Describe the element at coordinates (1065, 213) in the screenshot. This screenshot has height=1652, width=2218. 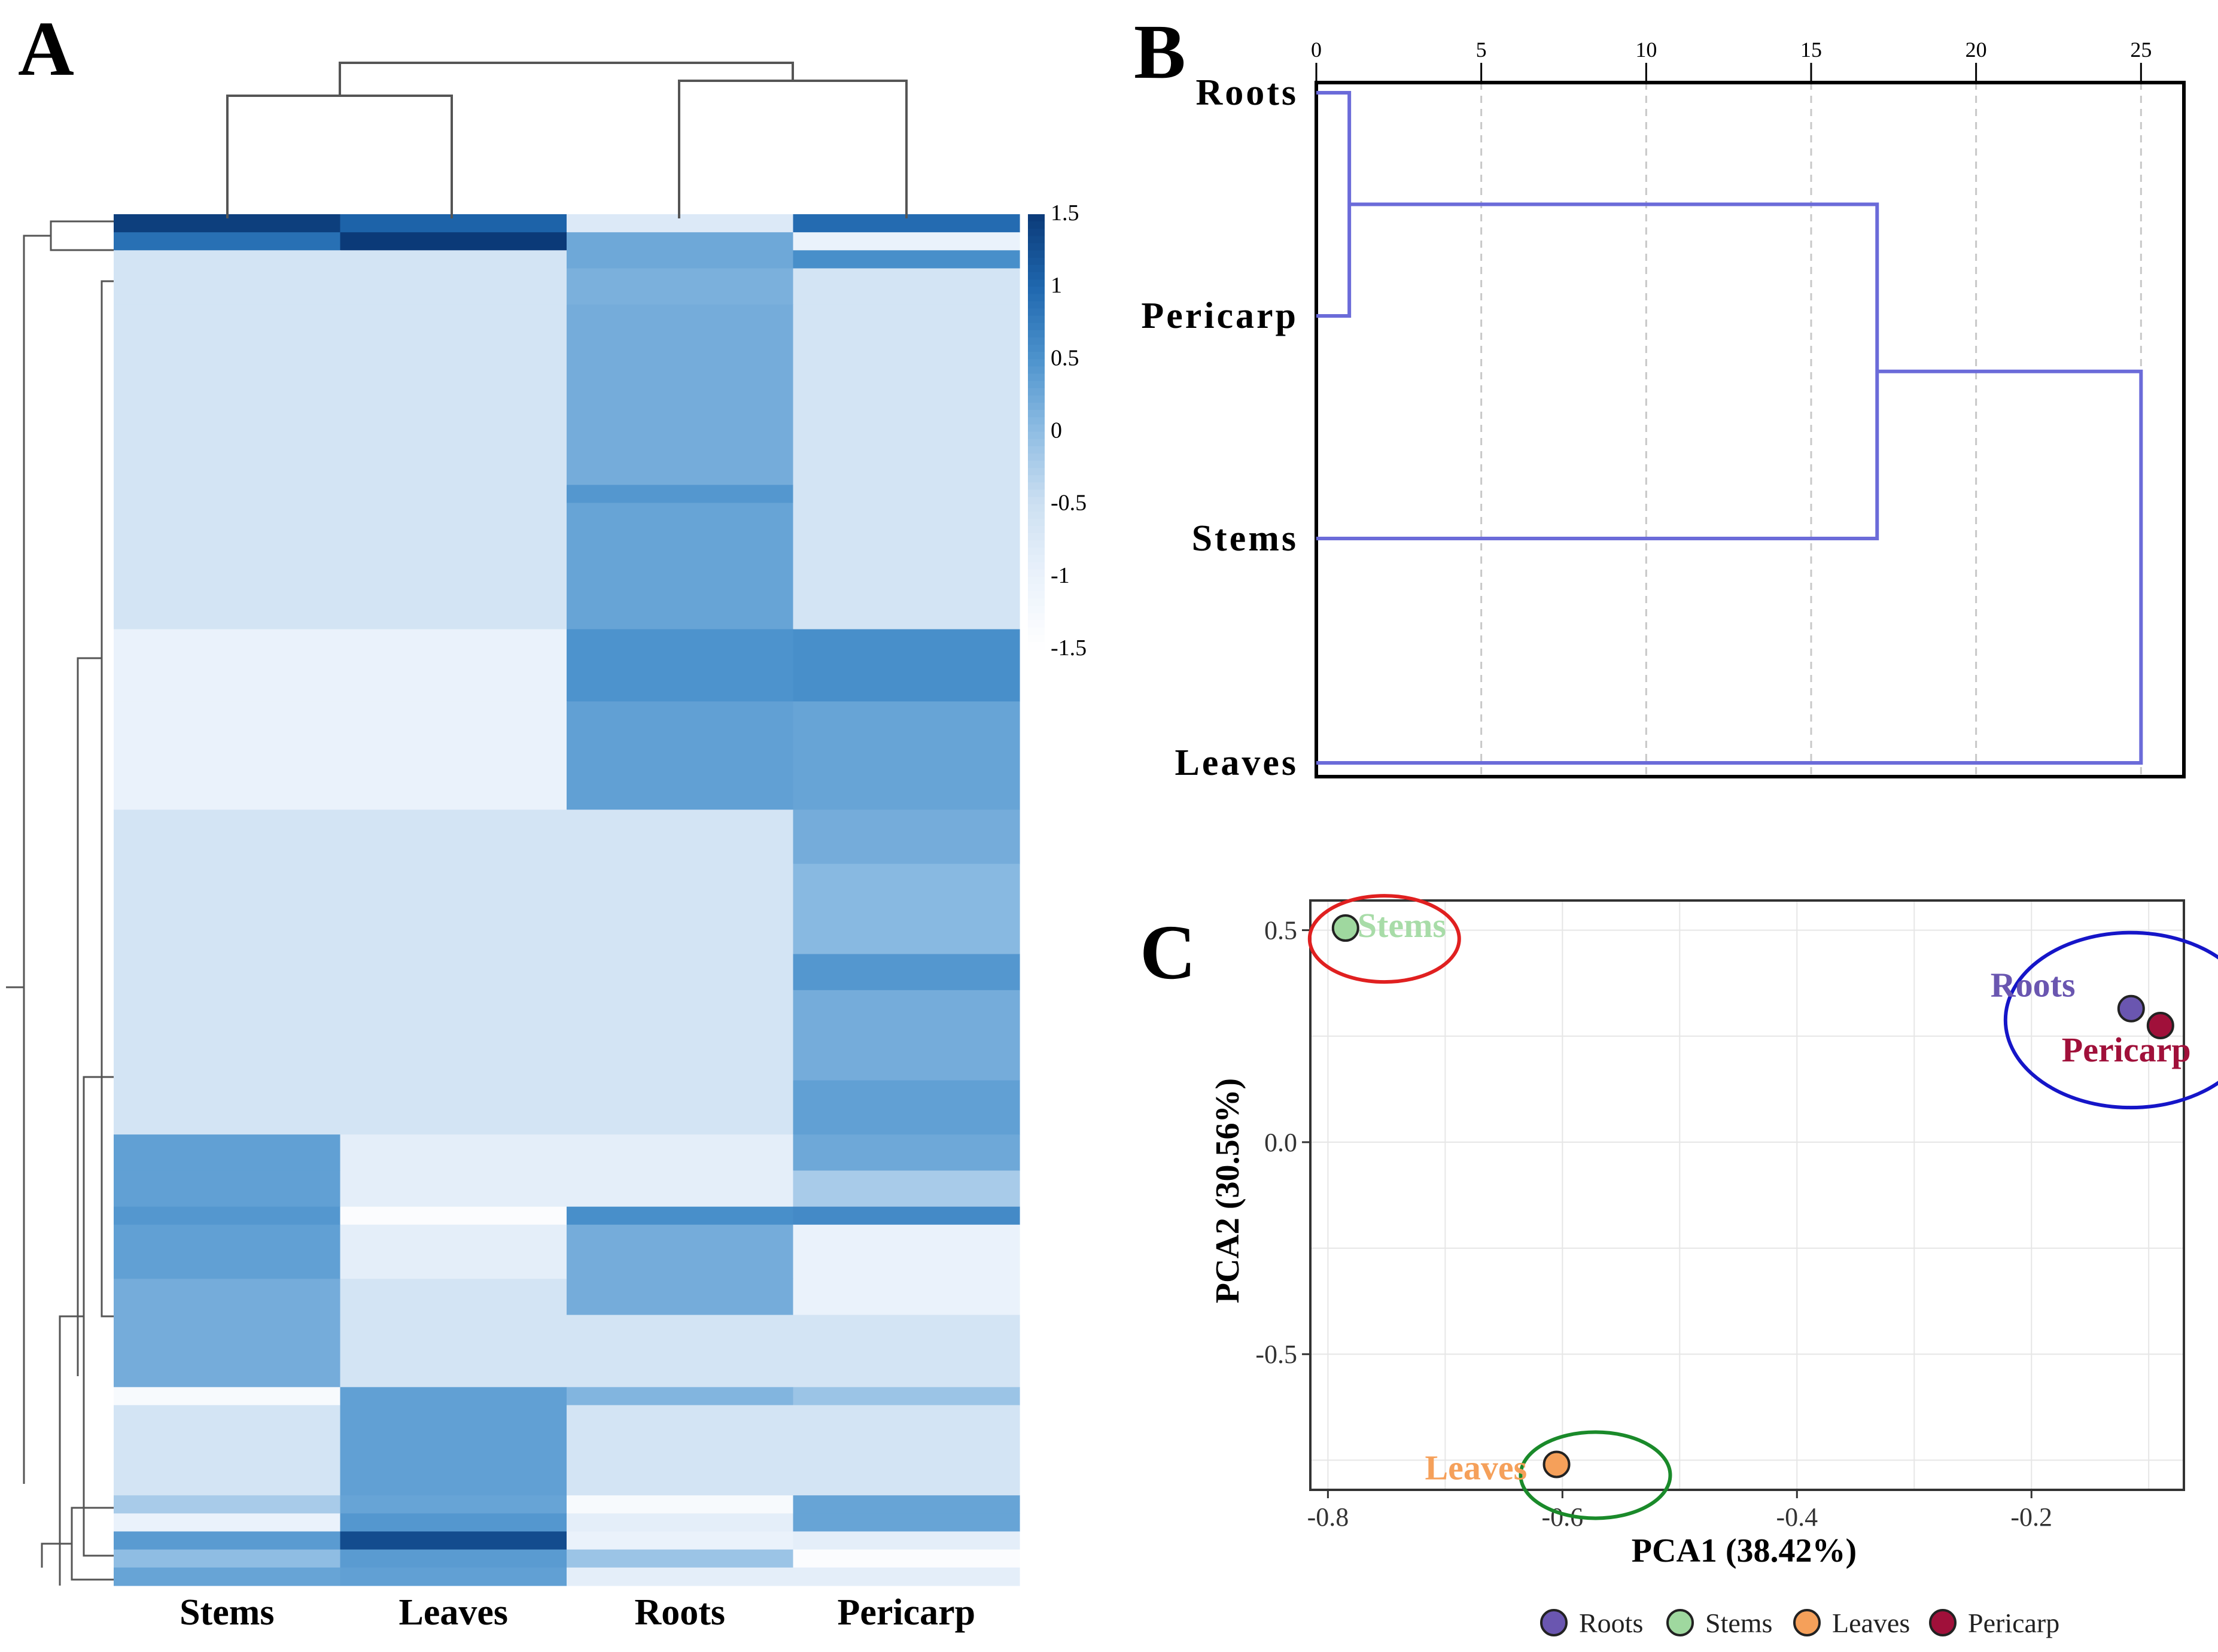
I see `colorbar-tick-label: 1.5` at that location.